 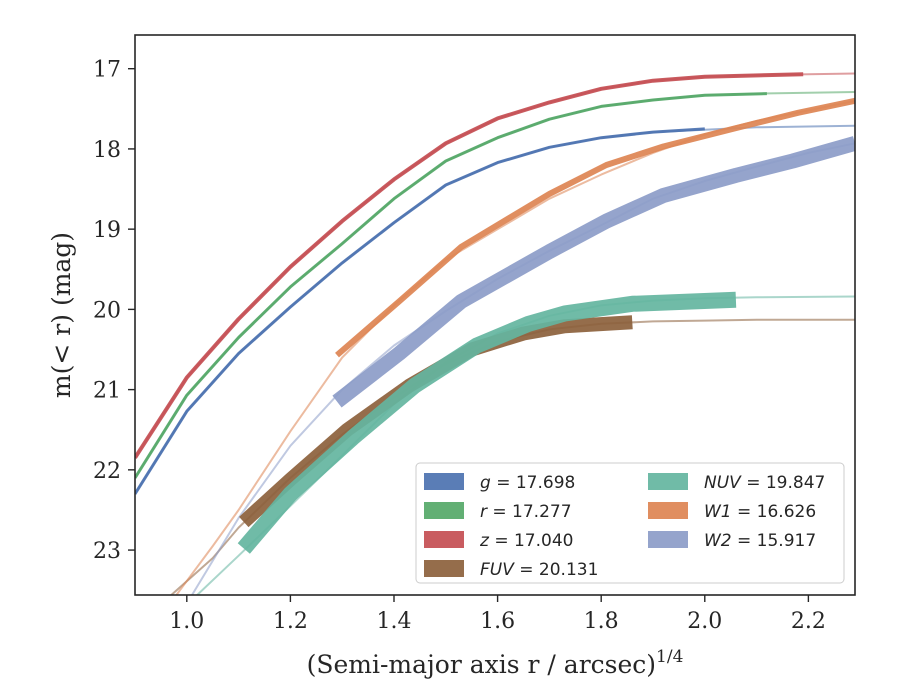 What do you see at coordinates (760, 541) in the screenshot?
I see `legend-label-W2: W2 = 15.917` at bounding box center [760, 541].